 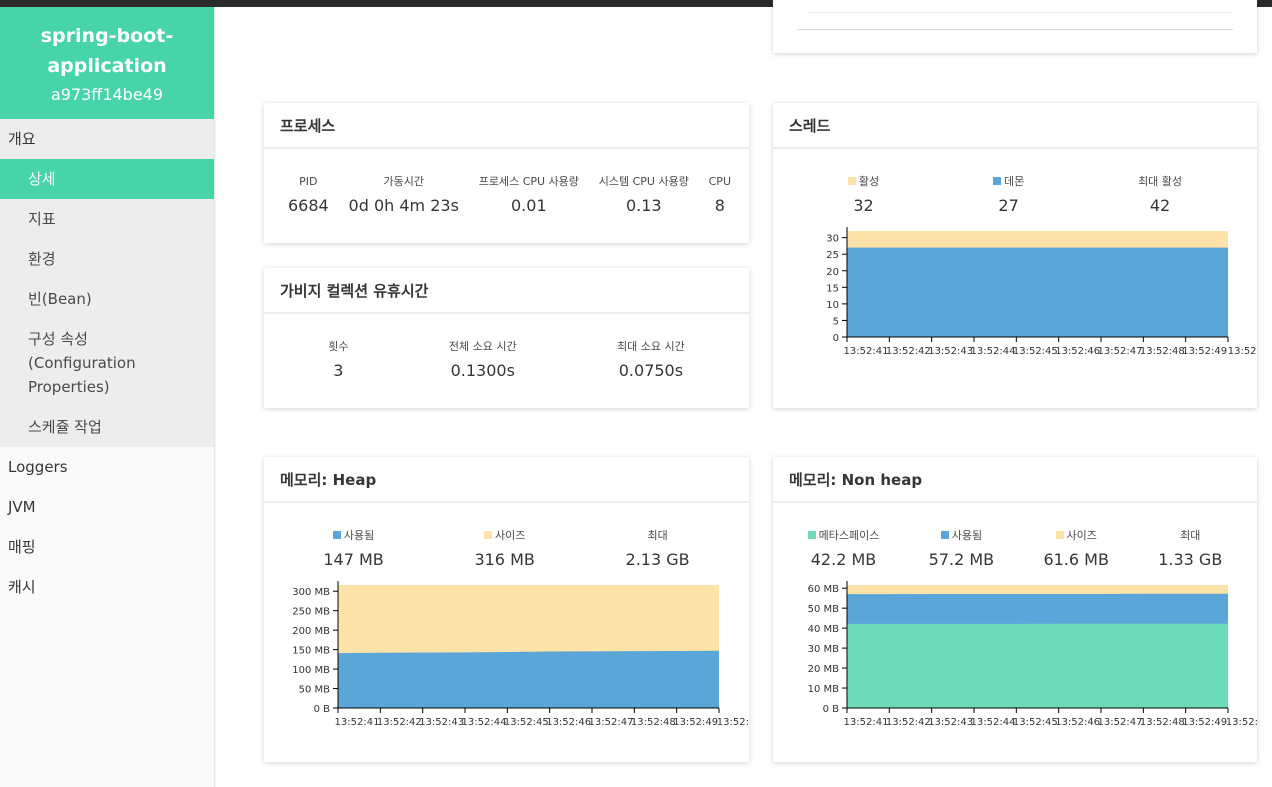 What do you see at coordinates (849, 535) in the screenshot?
I see `legend-text: 메타스페이스` at bounding box center [849, 535].